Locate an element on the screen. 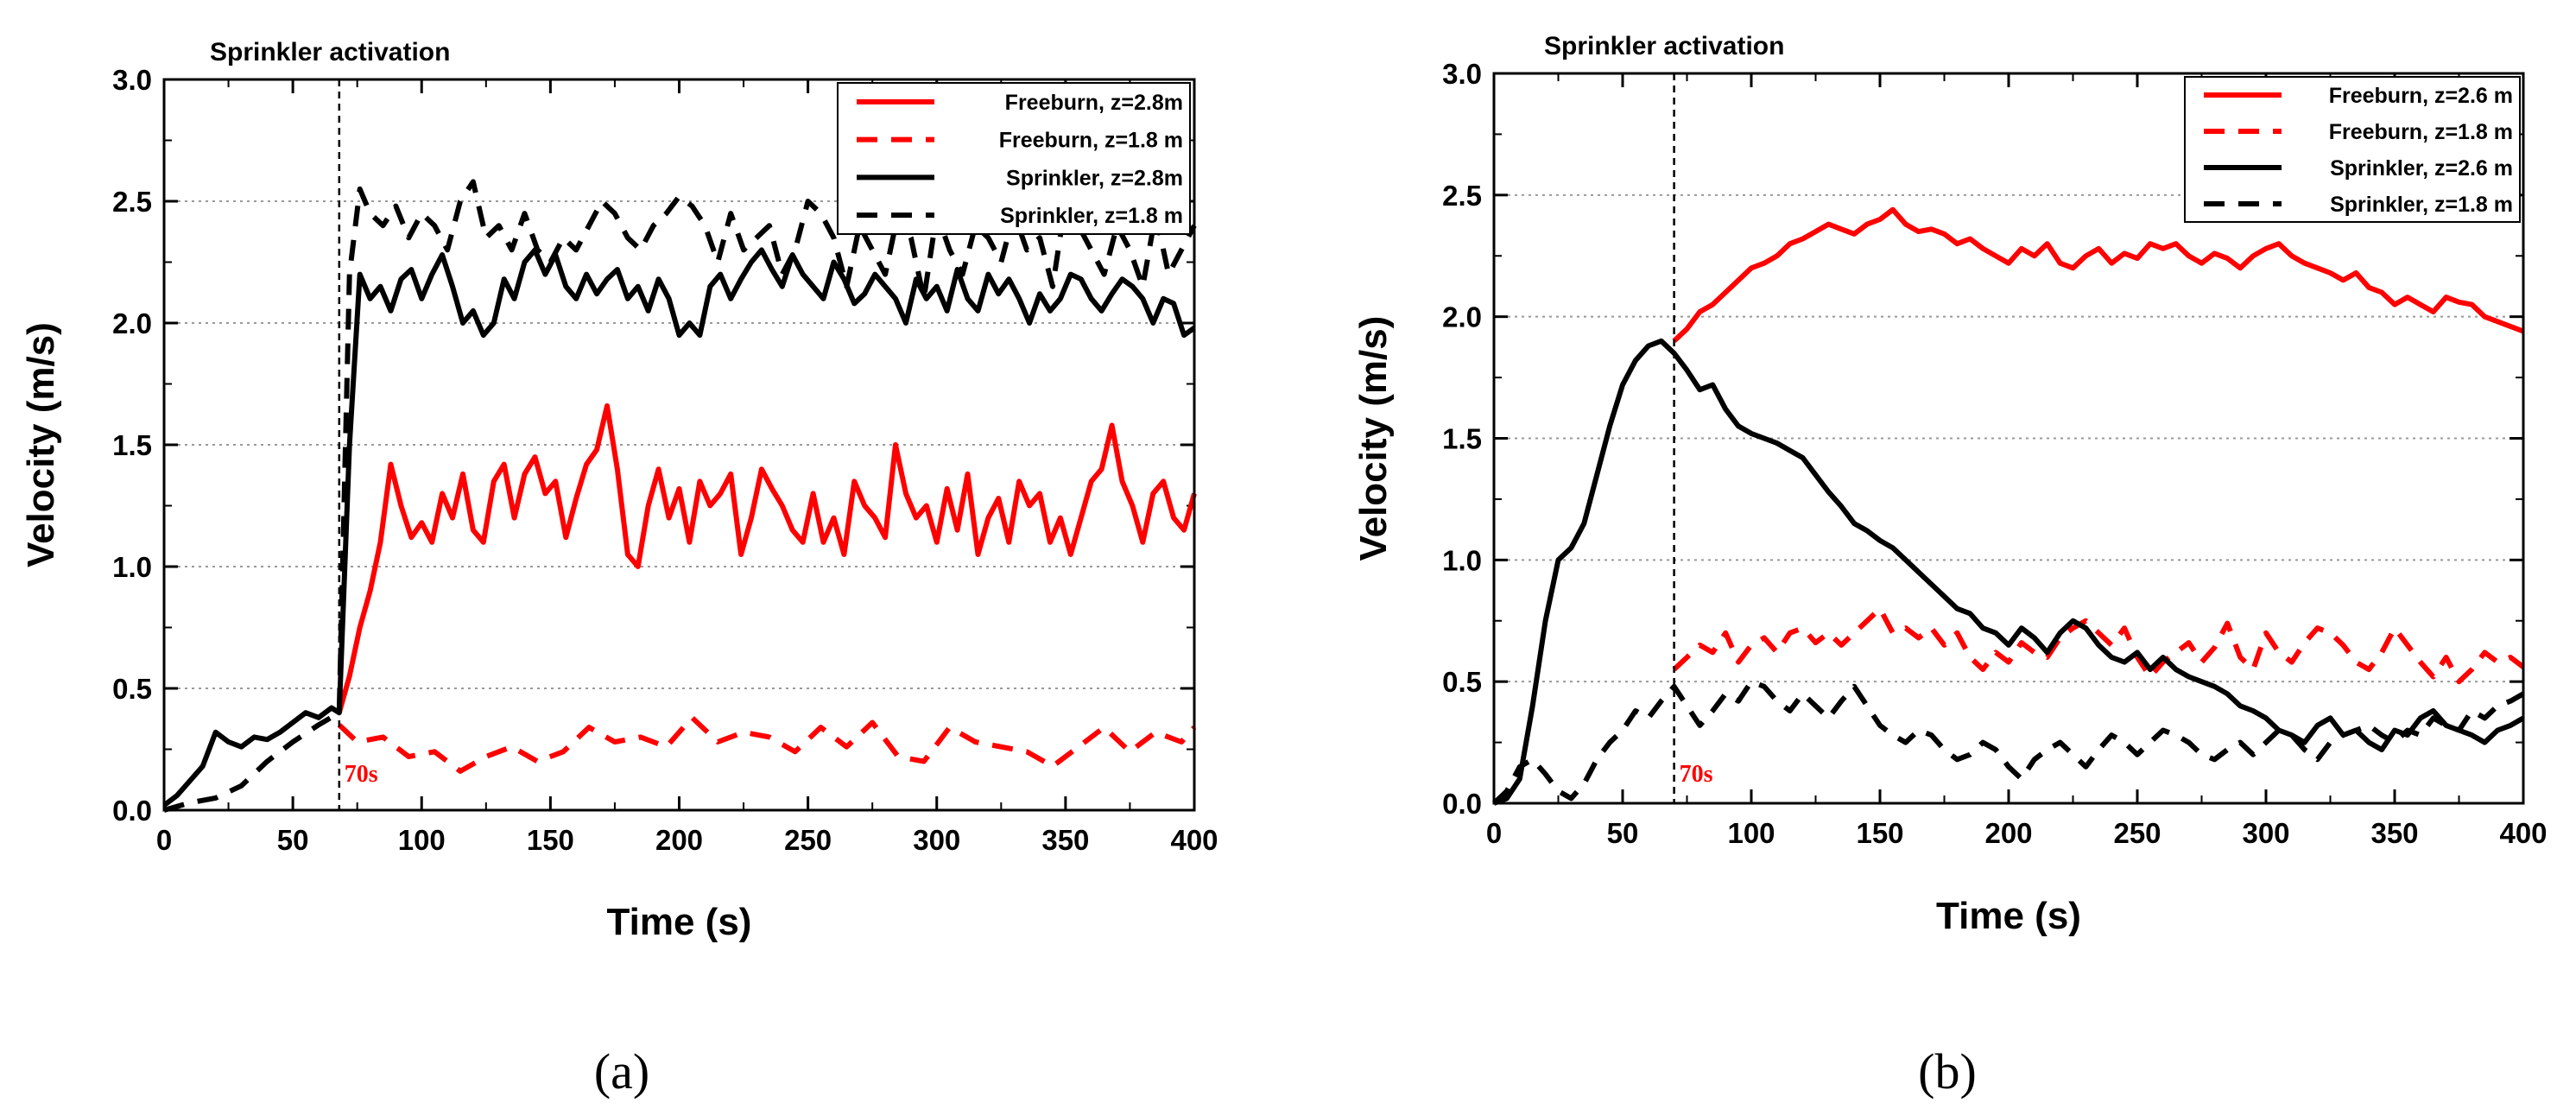  chart-1-x-tick-label: 400 is located at coordinates (2523, 833).